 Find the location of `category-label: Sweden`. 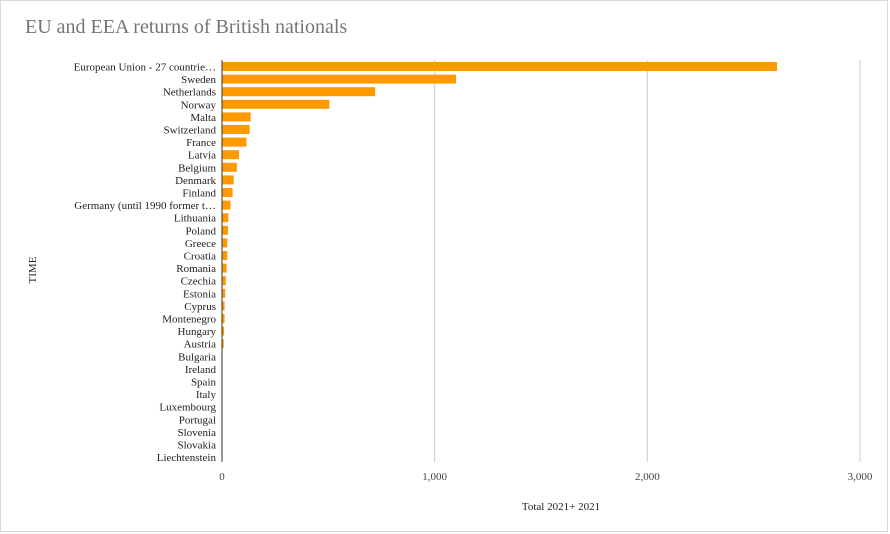

category-label: Sweden is located at coordinates (198, 80).